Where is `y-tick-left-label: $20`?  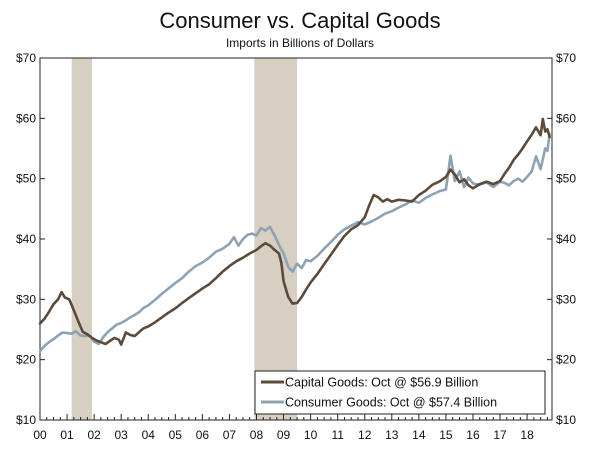
y-tick-left-label: $20 is located at coordinates (26, 360).